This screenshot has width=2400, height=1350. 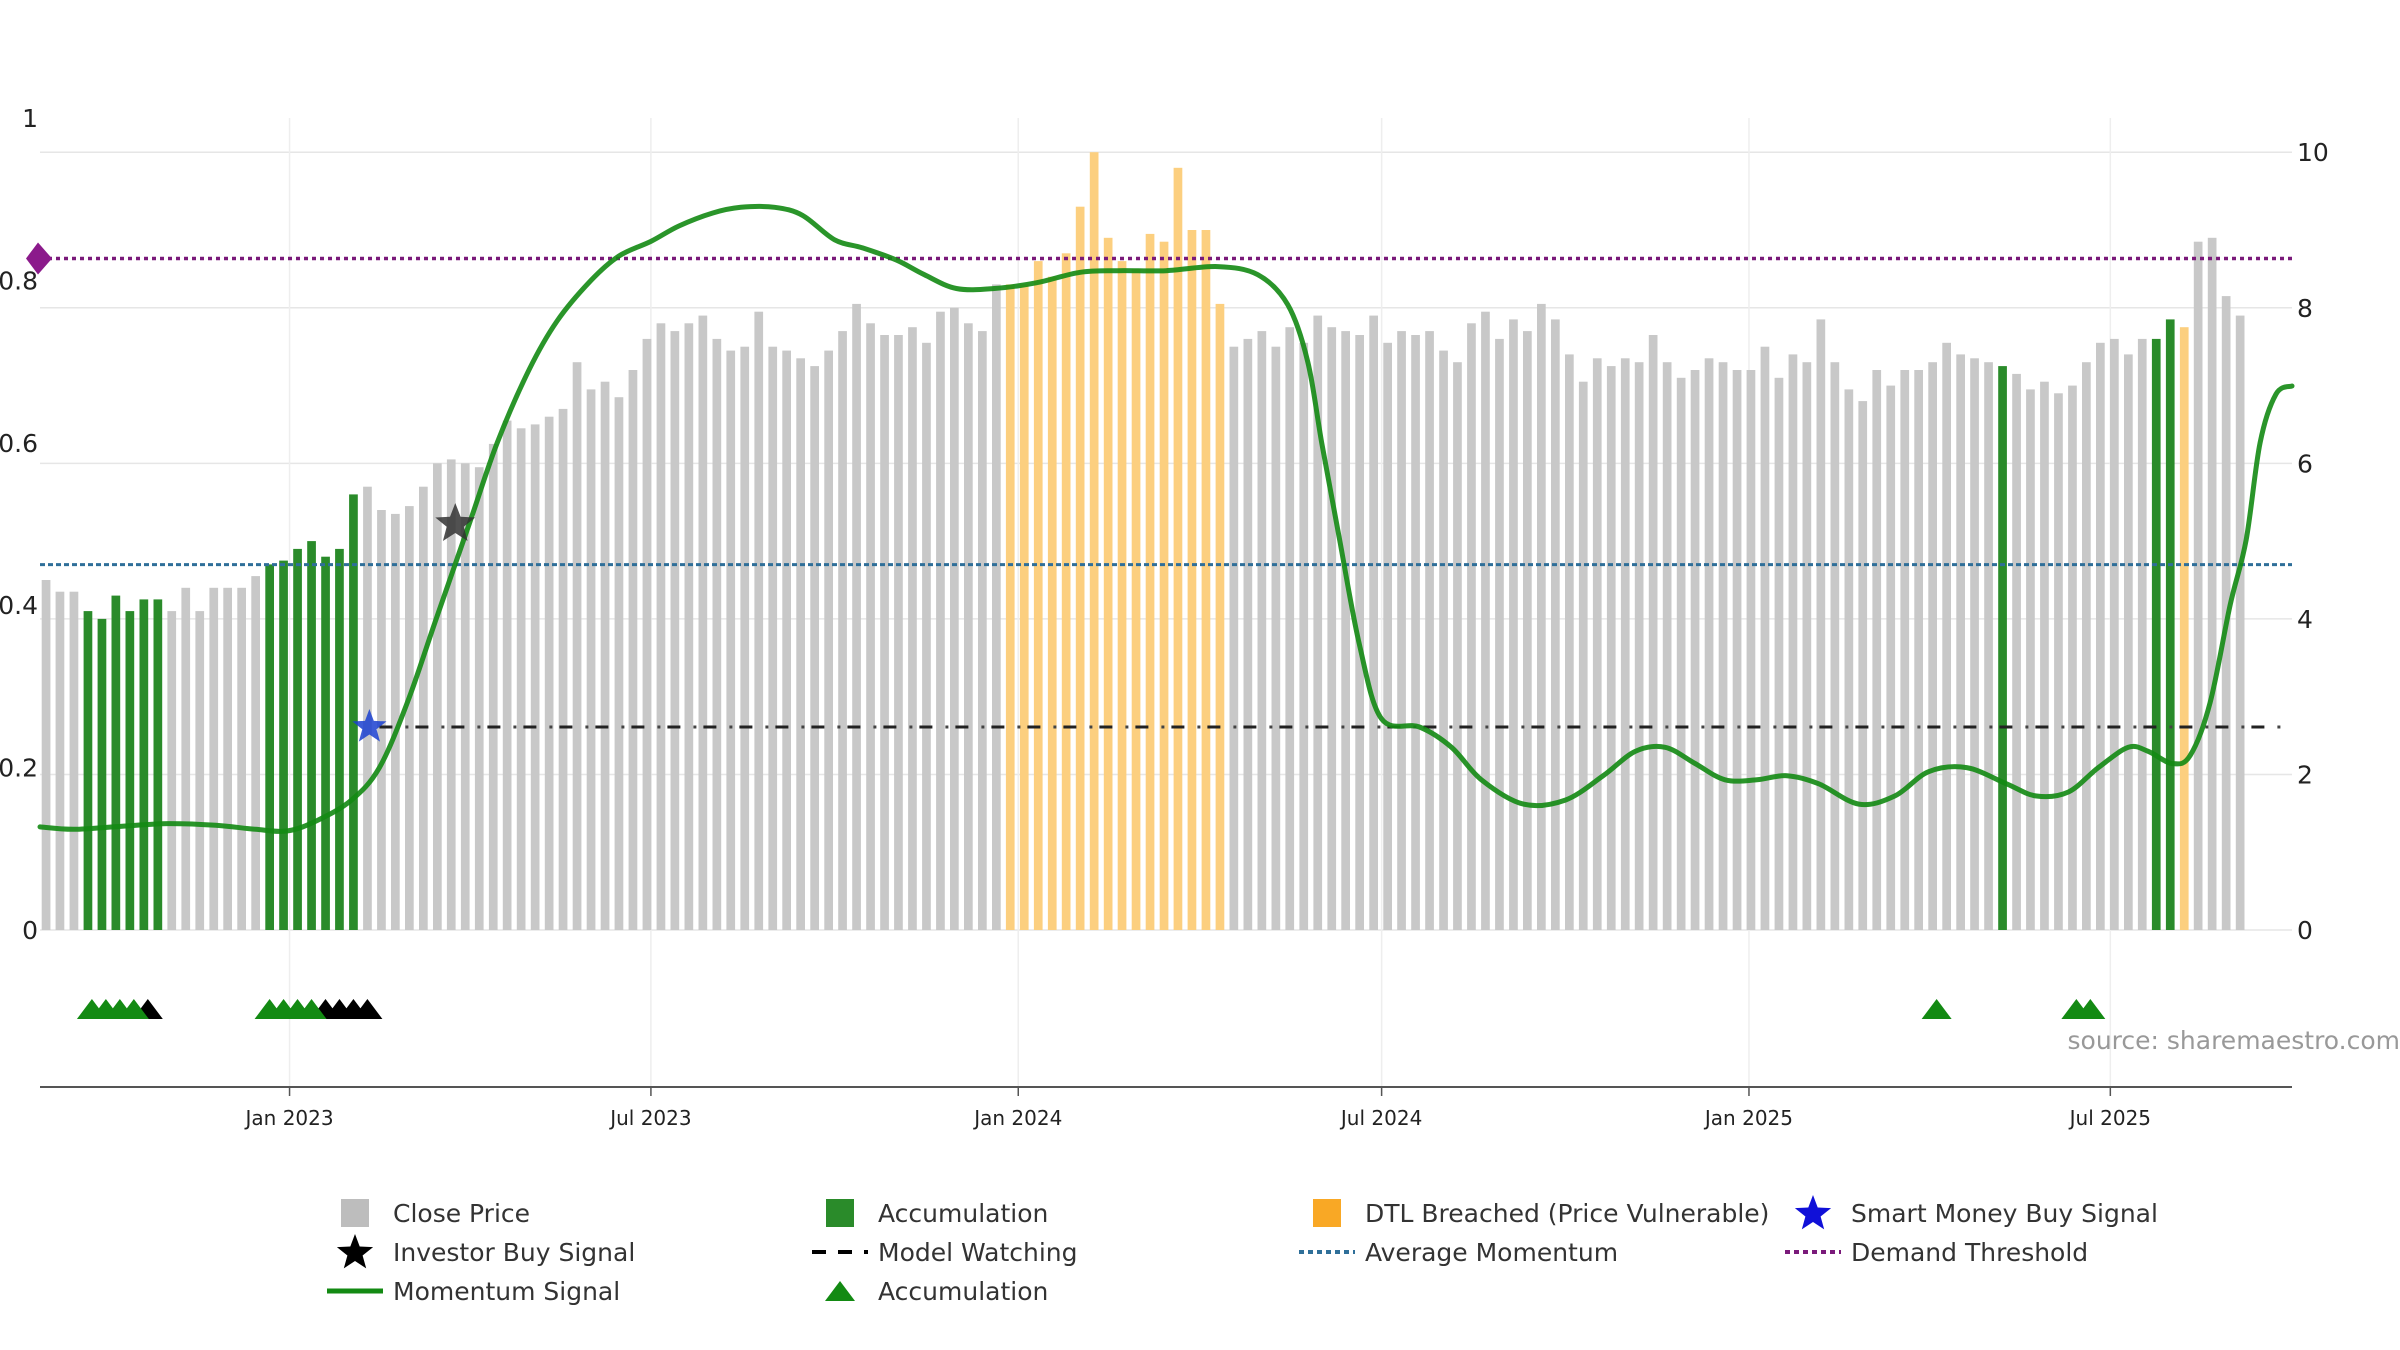 I want to click on y-left-tick-label: 0.8, so click(x=19, y=280).